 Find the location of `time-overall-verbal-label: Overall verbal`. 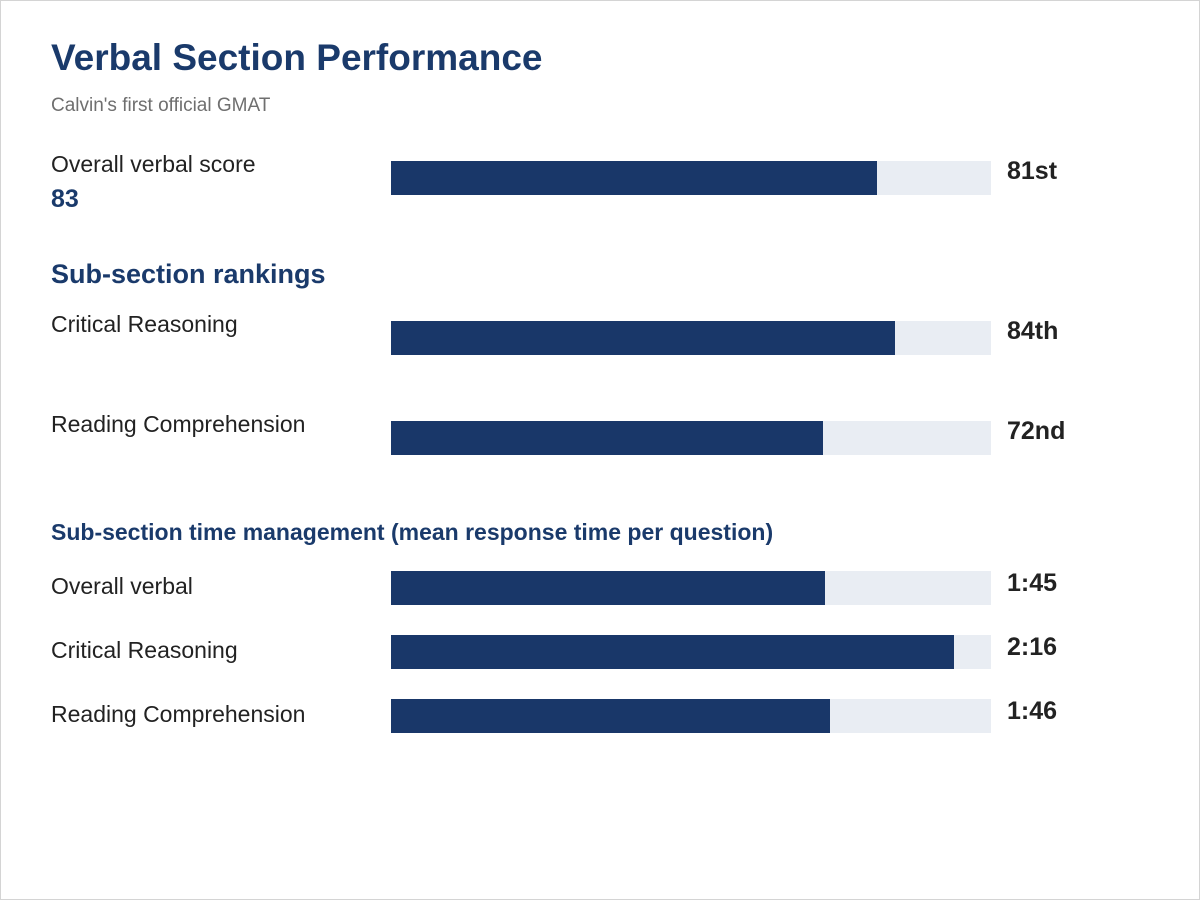

time-overall-verbal-label: Overall verbal is located at coordinates (122, 586).